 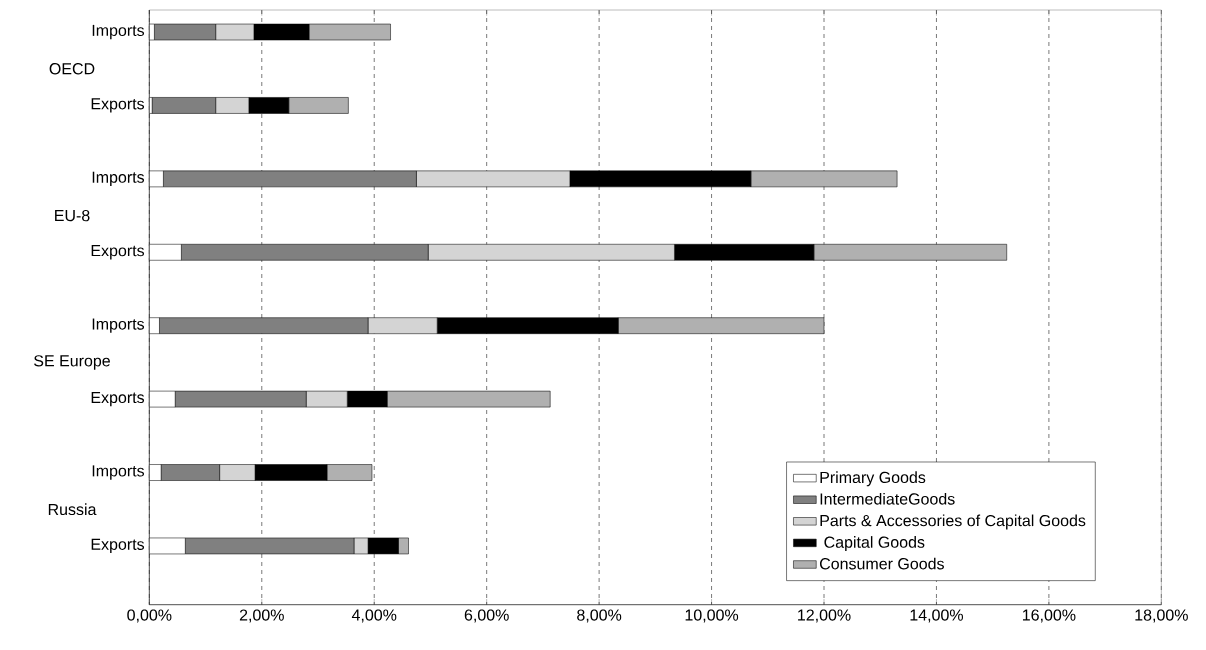 I want to click on x-tick-label: 2,00%, so click(x=261, y=616).